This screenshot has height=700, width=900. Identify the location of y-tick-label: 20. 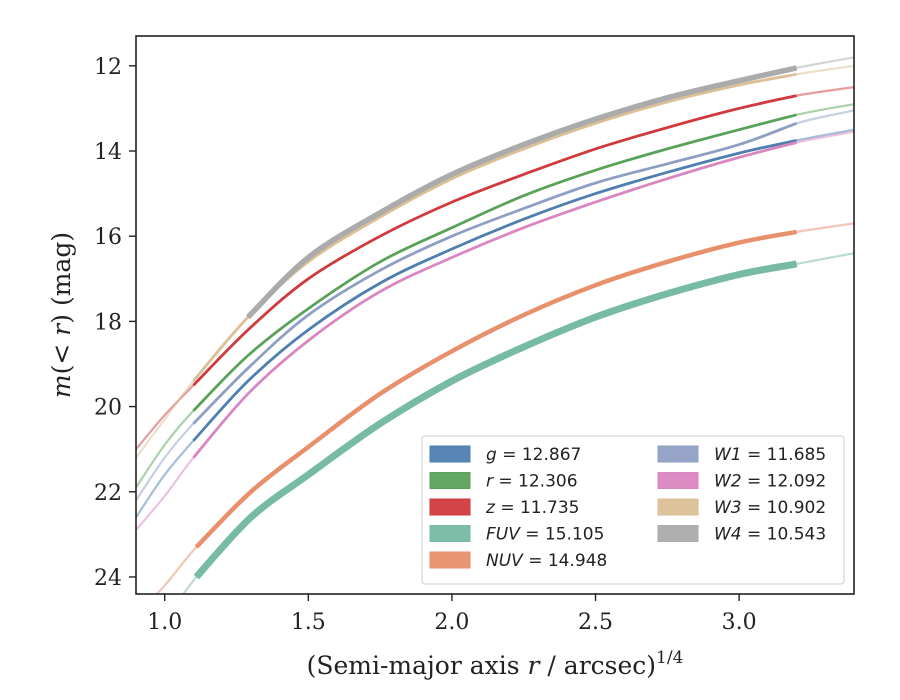
(108, 408).